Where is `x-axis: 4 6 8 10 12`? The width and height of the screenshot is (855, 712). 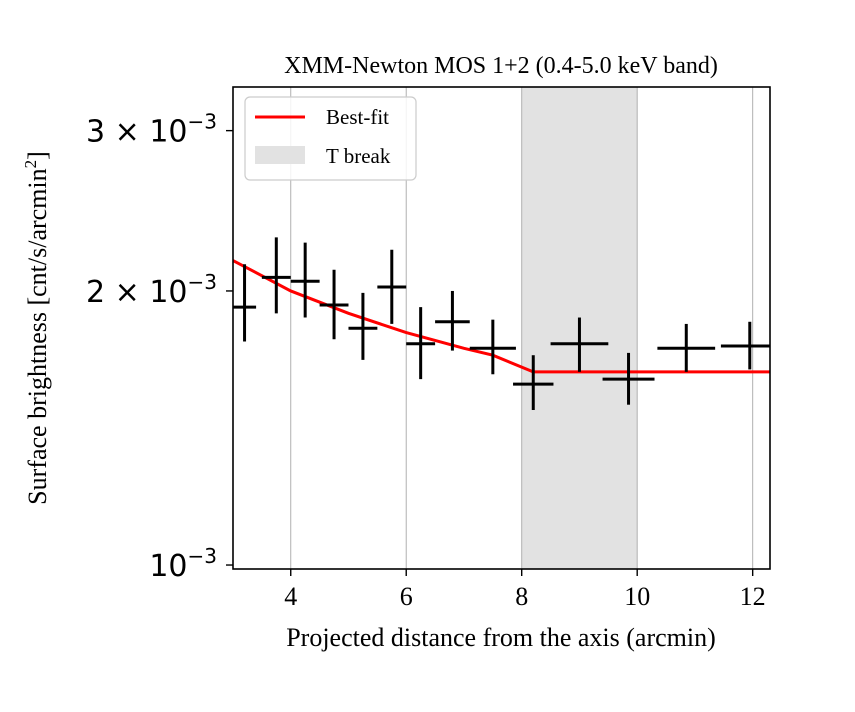 x-axis: 4 6 8 10 12 is located at coordinates (525, 590).